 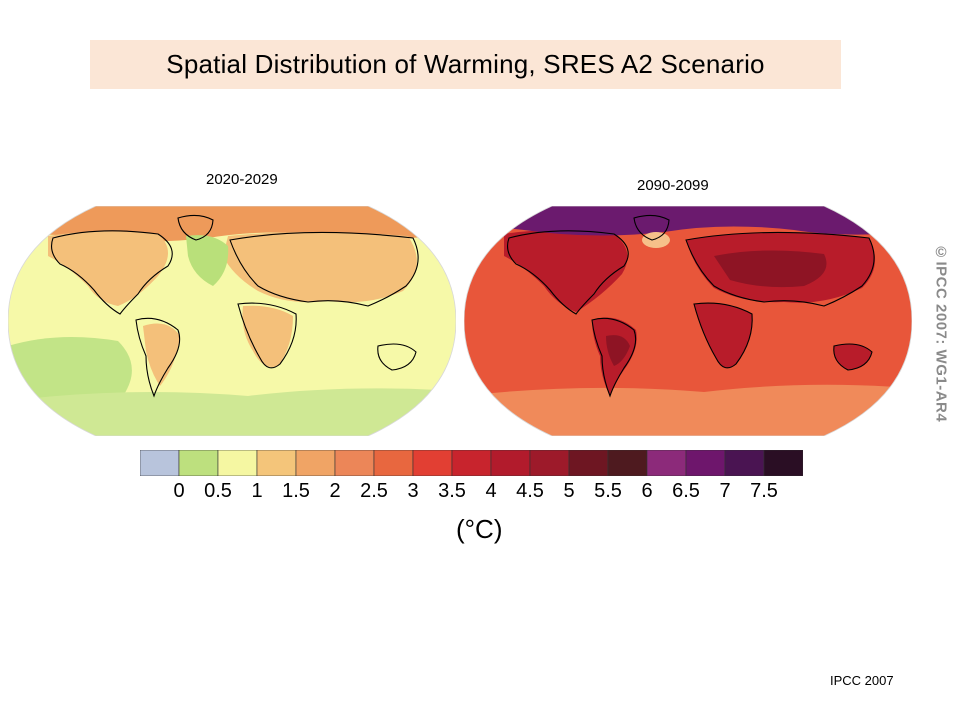 I want to click on map-label-2020: 2020-2029, so click(x=242, y=179).